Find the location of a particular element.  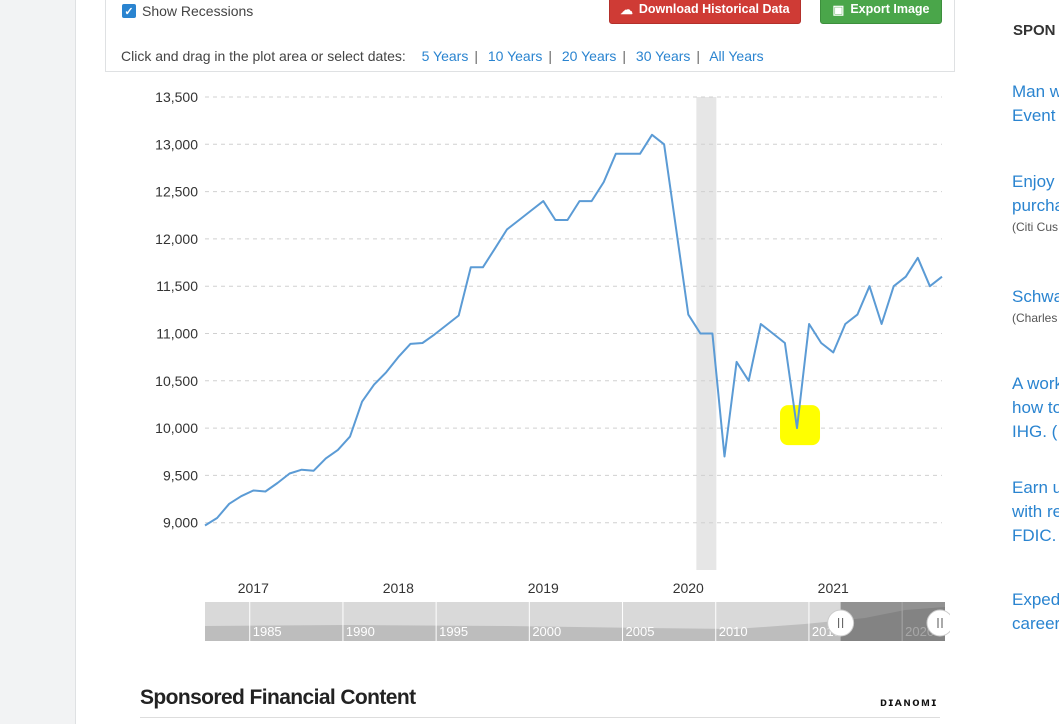

sponsored-ad: A work how to IHG. ( is located at coordinates (1035, 408).